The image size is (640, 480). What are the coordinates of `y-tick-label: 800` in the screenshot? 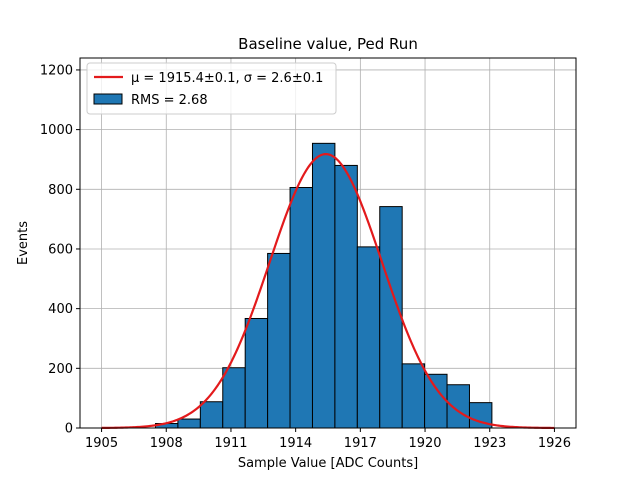 It's located at (60, 190).